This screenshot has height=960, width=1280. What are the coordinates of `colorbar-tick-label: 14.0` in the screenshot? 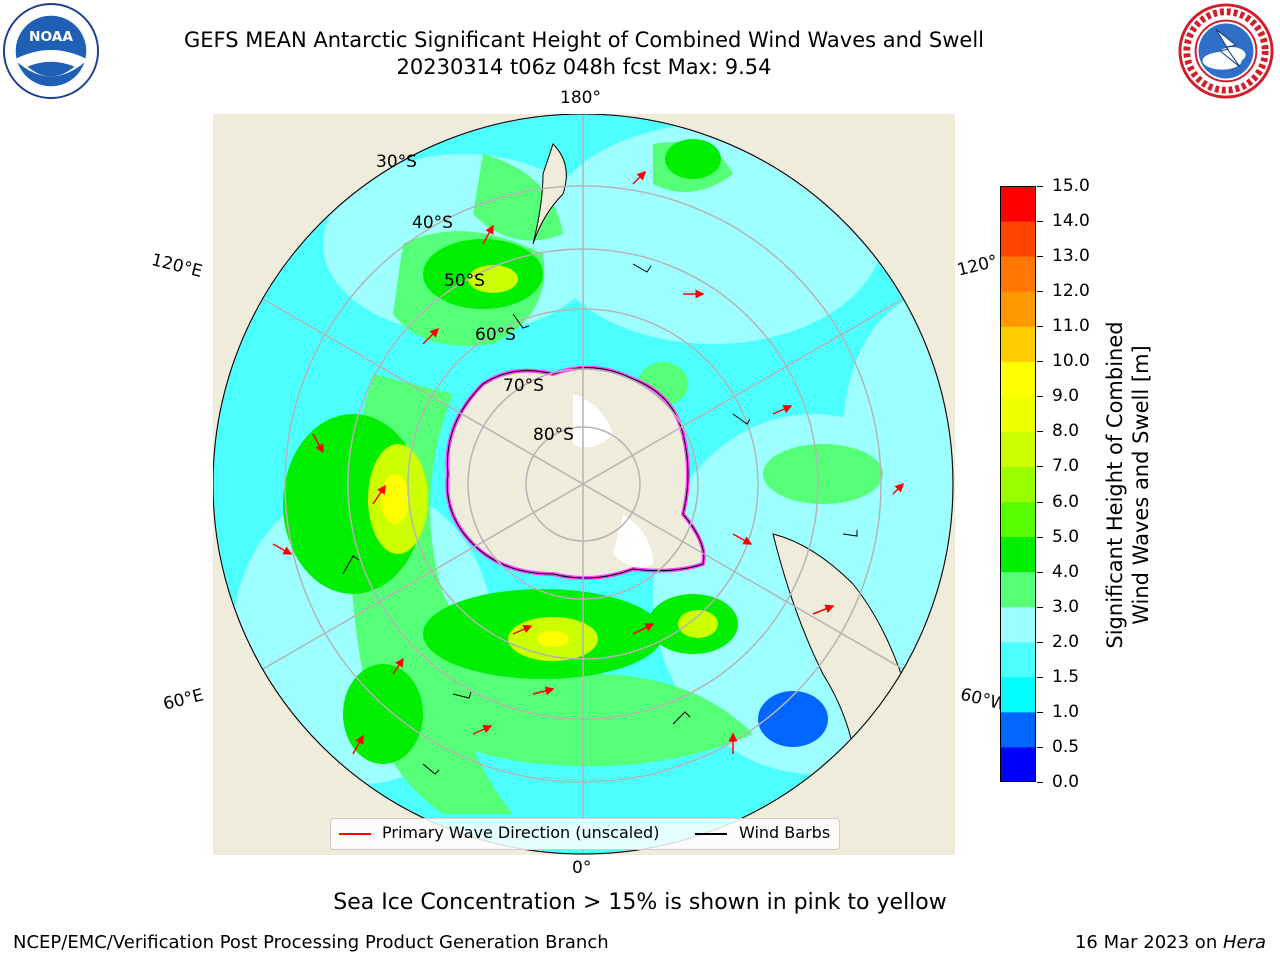 It's located at (1071, 221).